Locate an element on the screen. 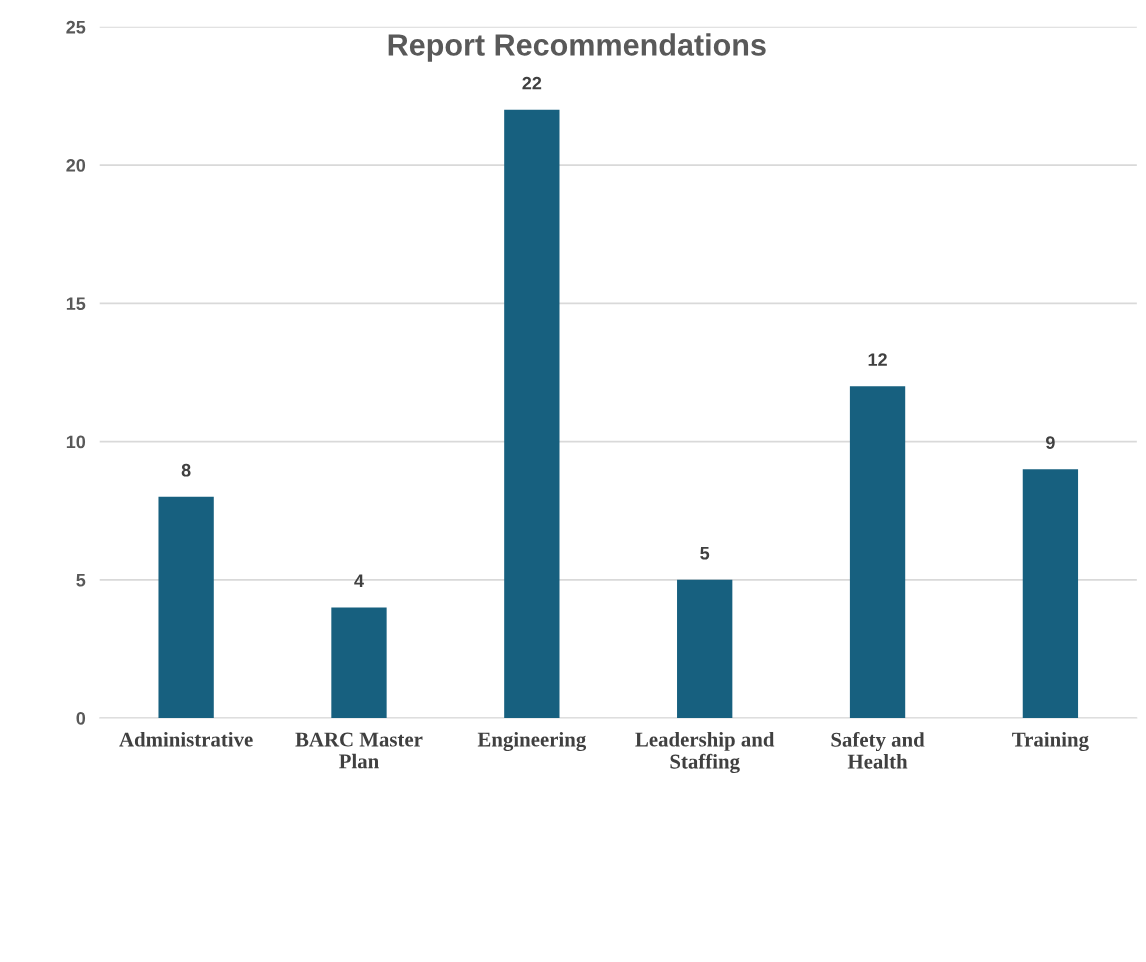 The height and width of the screenshot is (962, 1146). y-tick-label: 0 is located at coordinates (81, 718).